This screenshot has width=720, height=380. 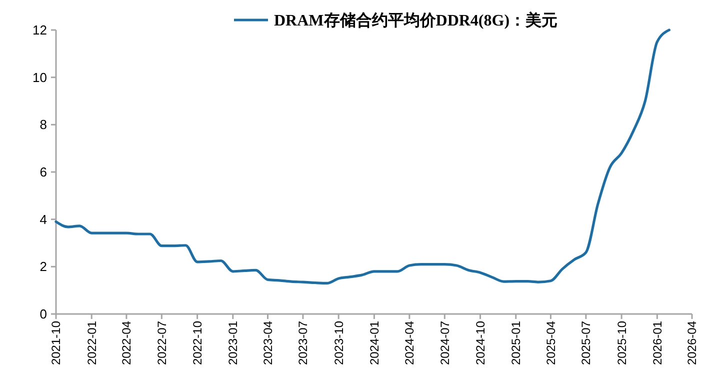 What do you see at coordinates (161, 343) in the screenshot?
I see `x-tick-label: 2022-07` at bounding box center [161, 343].